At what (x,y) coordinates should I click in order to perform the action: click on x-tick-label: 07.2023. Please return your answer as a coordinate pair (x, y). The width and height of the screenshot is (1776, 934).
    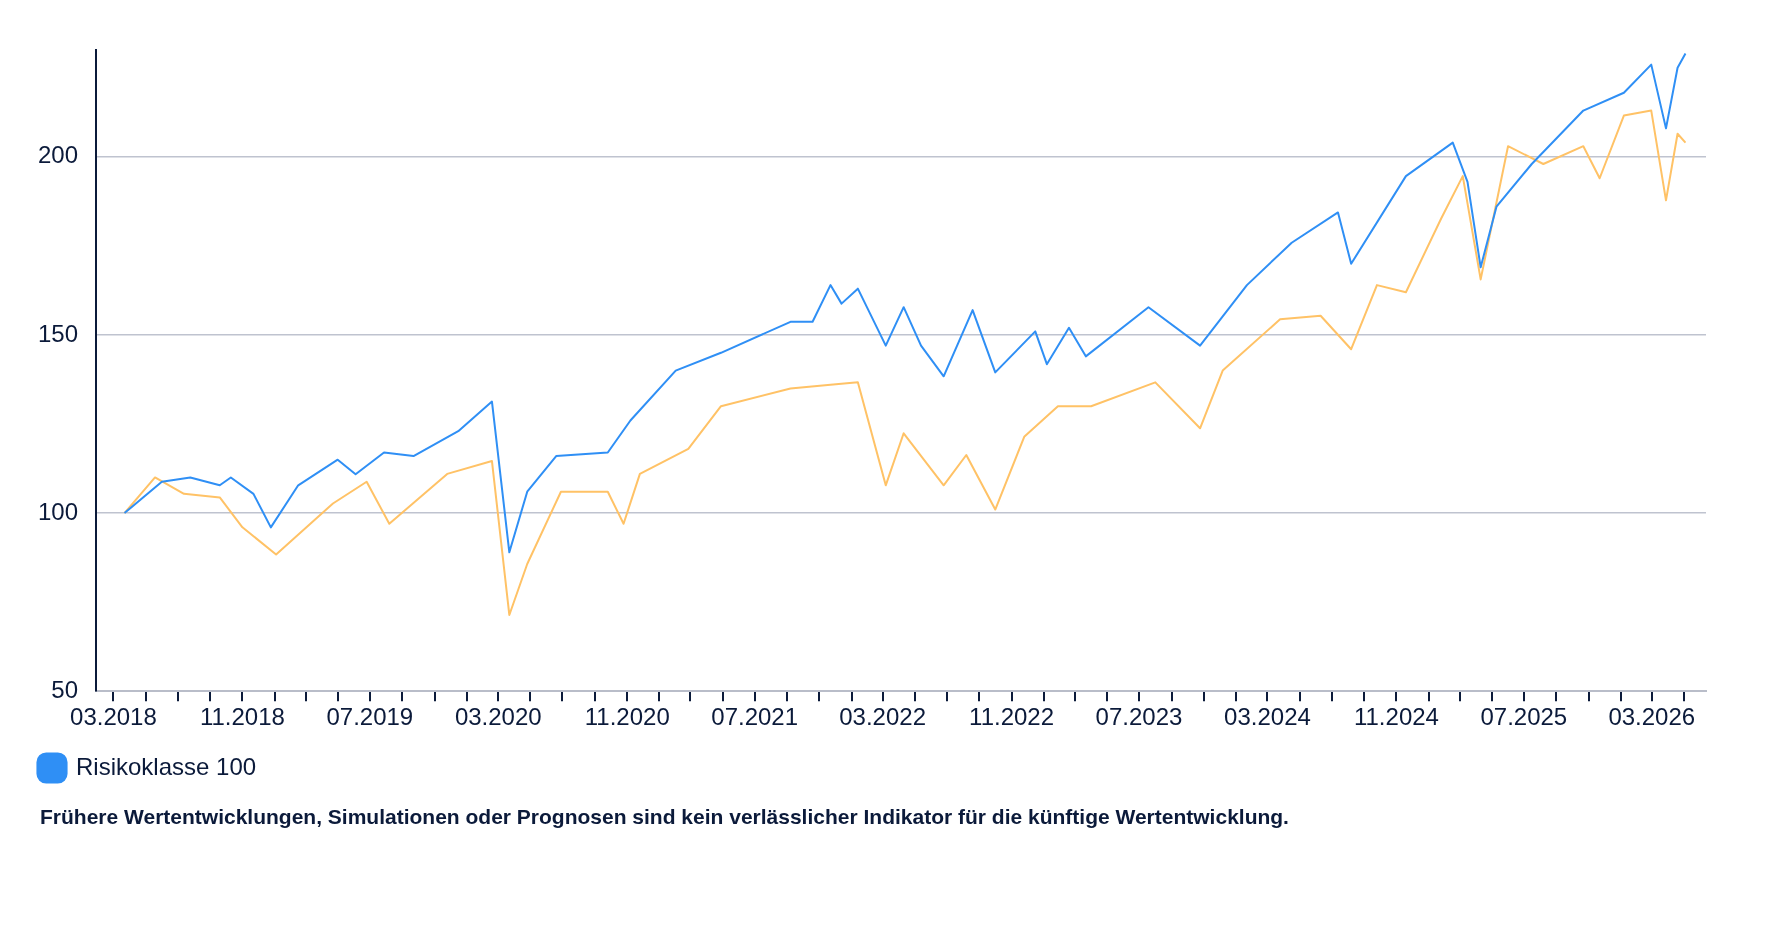
    Looking at the image, I should click on (1139, 717).